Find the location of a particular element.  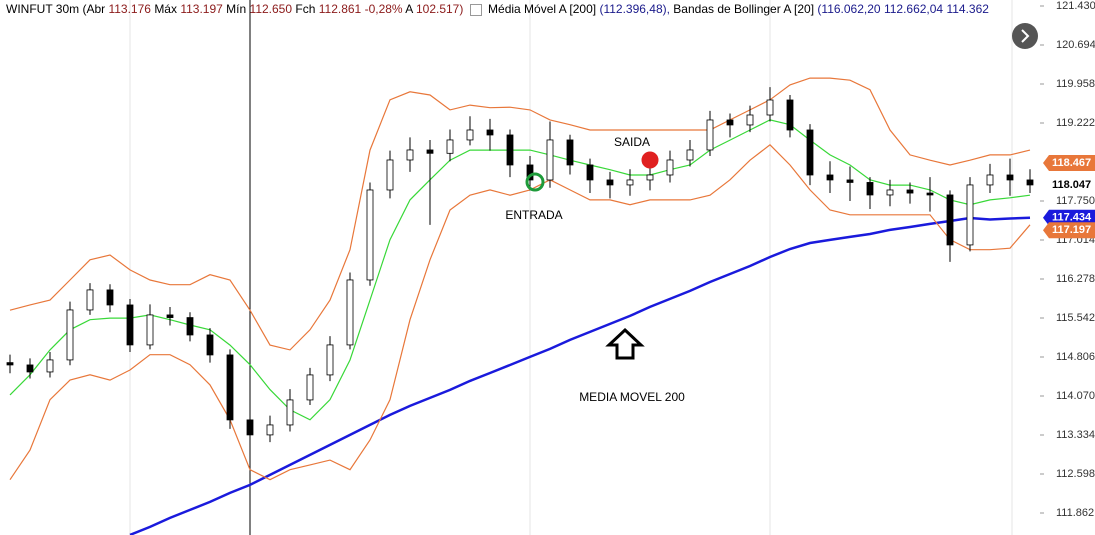

annotation: SAIDA is located at coordinates (632, 142).